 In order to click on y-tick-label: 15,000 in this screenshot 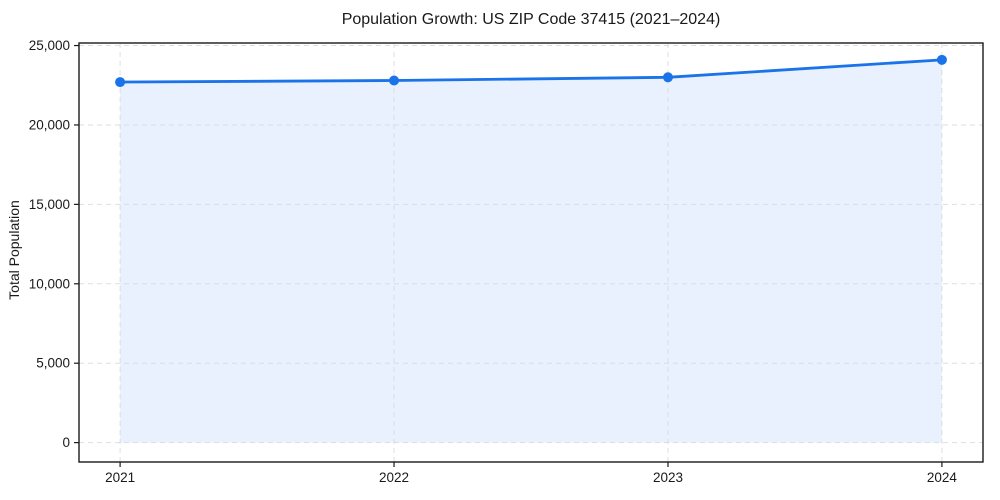, I will do `click(49, 204)`.